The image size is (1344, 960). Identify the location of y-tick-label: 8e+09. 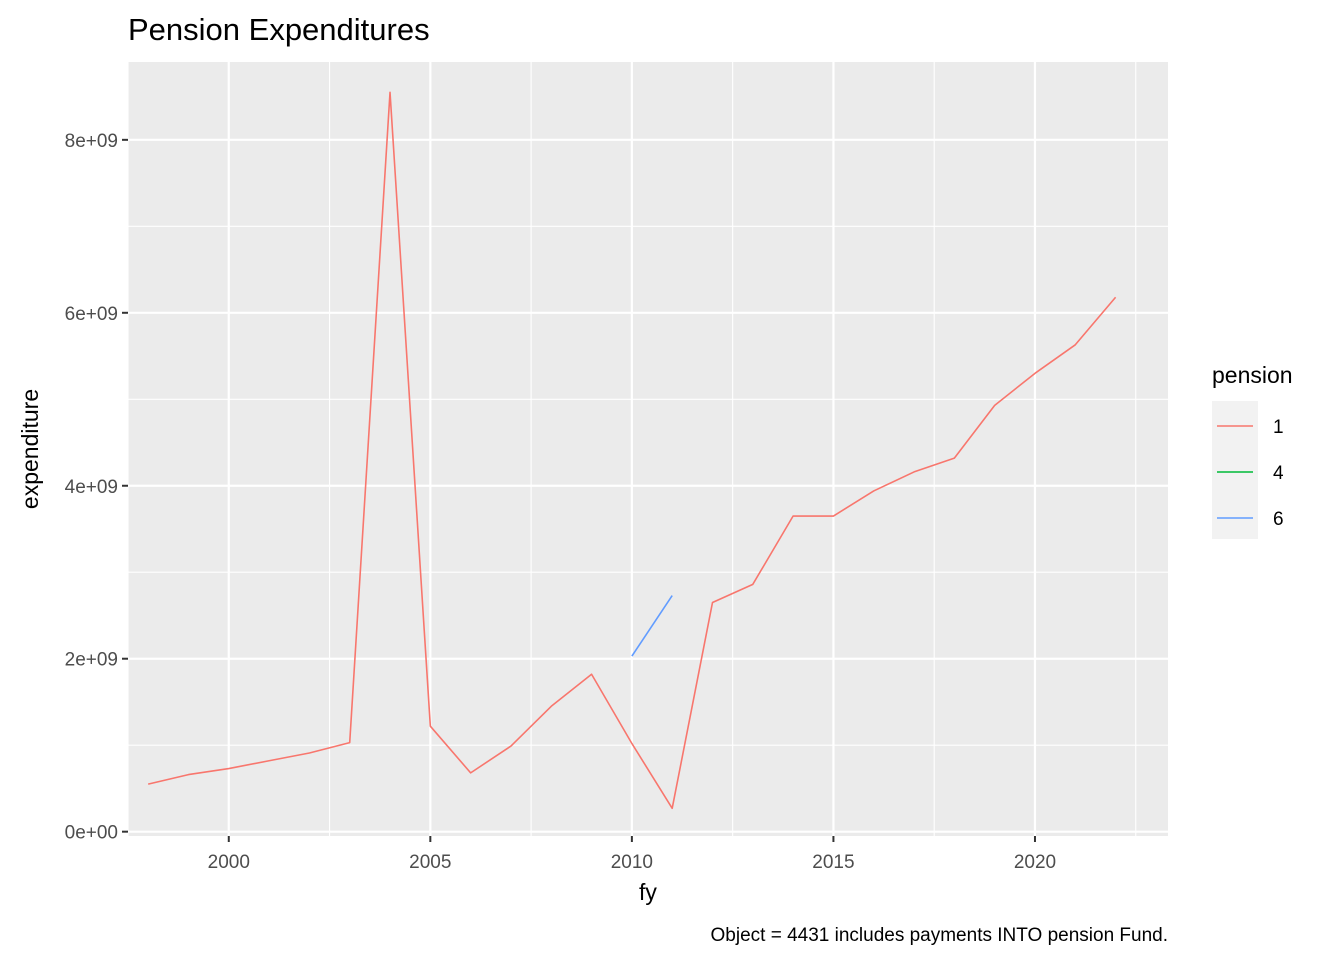
(91, 141).